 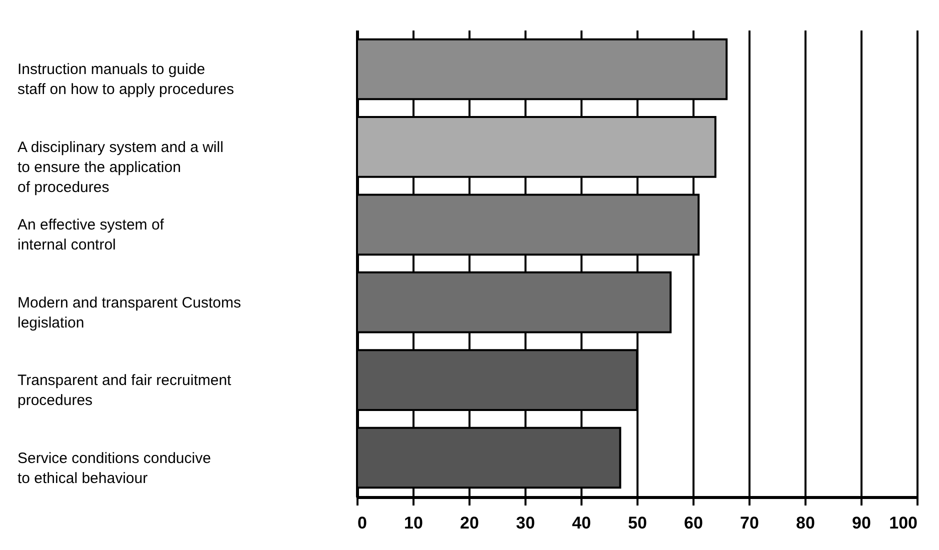 What do you see at coordinates (125, 391) in the screenshot?
I see `y-tick-label: Transparent and fair recruitment procedures` at bounding box center [125, 391].